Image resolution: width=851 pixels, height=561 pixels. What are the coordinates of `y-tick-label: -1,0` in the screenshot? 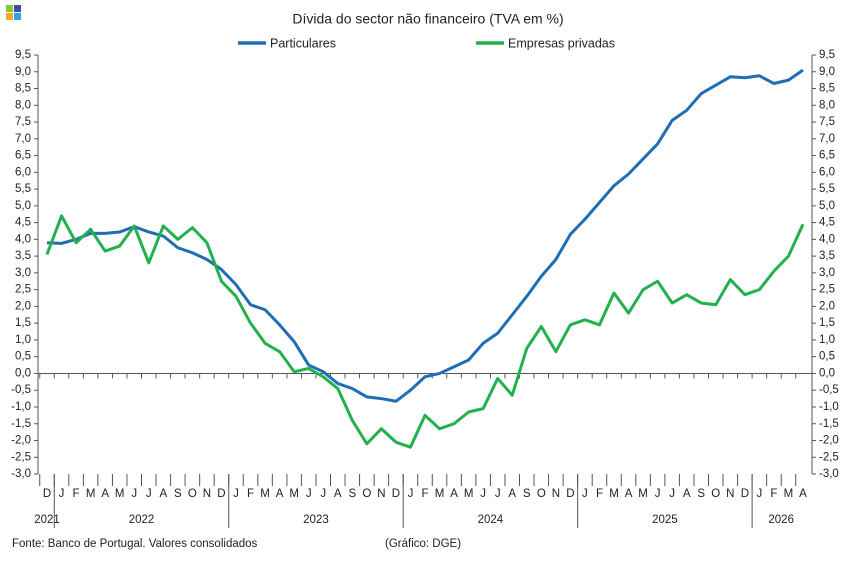 It's located at (21, 407).